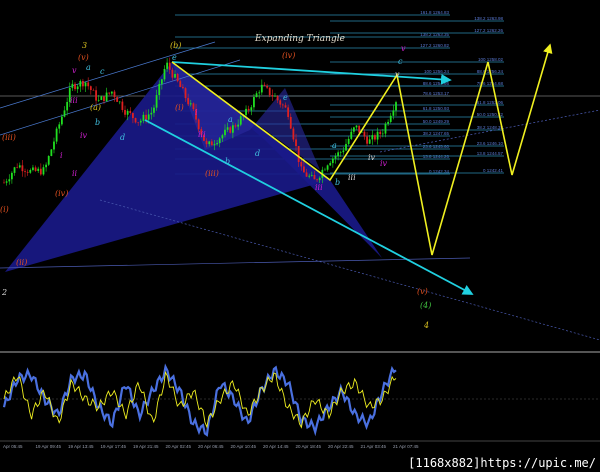 The height and width of the screenshot is (472, 600). I want to click on wave-label: (ii), so click(21, 262).